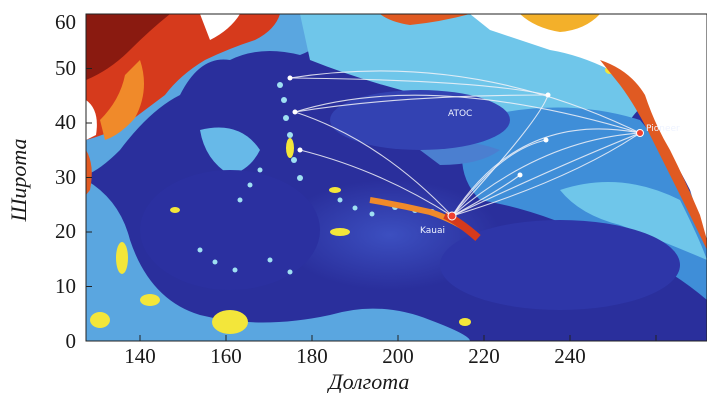 Image resolution: width=707 pixels, height=393 pixels. Describe the element at coordinates (432, 231) in the screenshot. I see `kauai-label: Kauai` at that location.